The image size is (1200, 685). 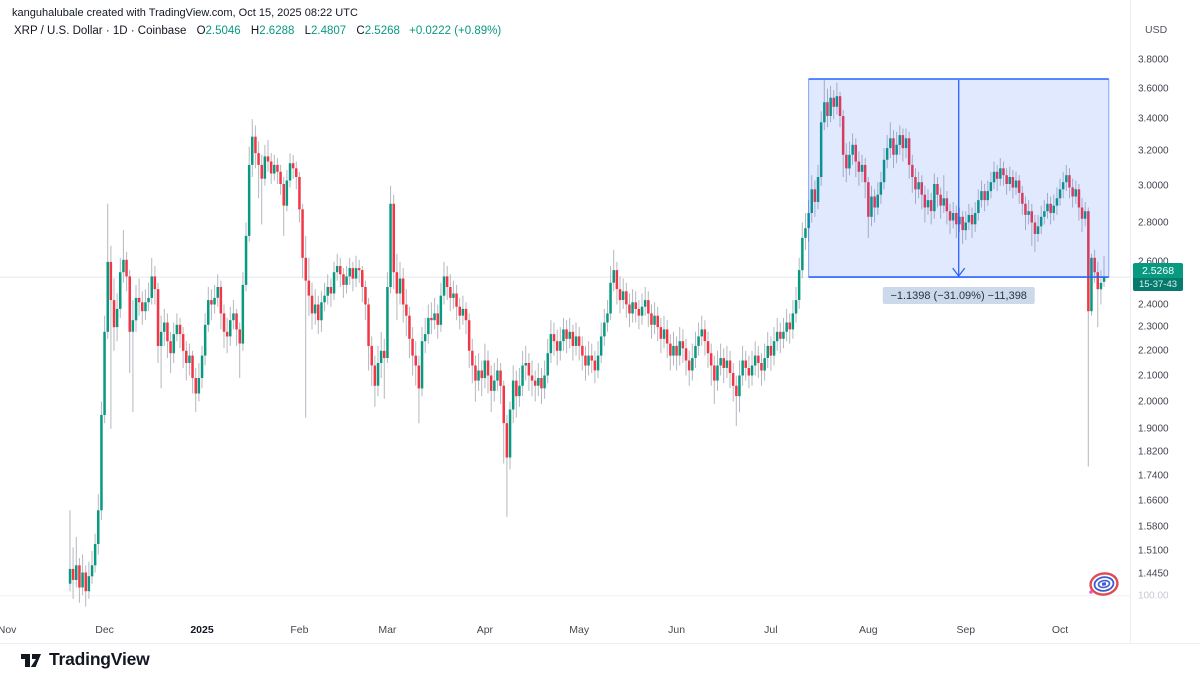 I want to click on price-axis-label: 1.5800, so click(x=1153, y=527).